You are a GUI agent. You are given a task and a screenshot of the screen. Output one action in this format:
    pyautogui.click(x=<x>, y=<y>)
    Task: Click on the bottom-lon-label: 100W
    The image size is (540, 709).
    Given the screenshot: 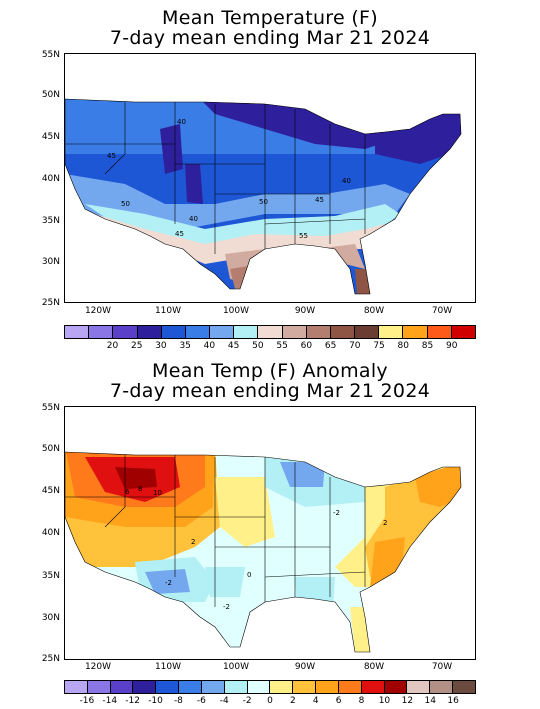 What is the action you would take?
    pyautogui.click(x=236, y=667)
    